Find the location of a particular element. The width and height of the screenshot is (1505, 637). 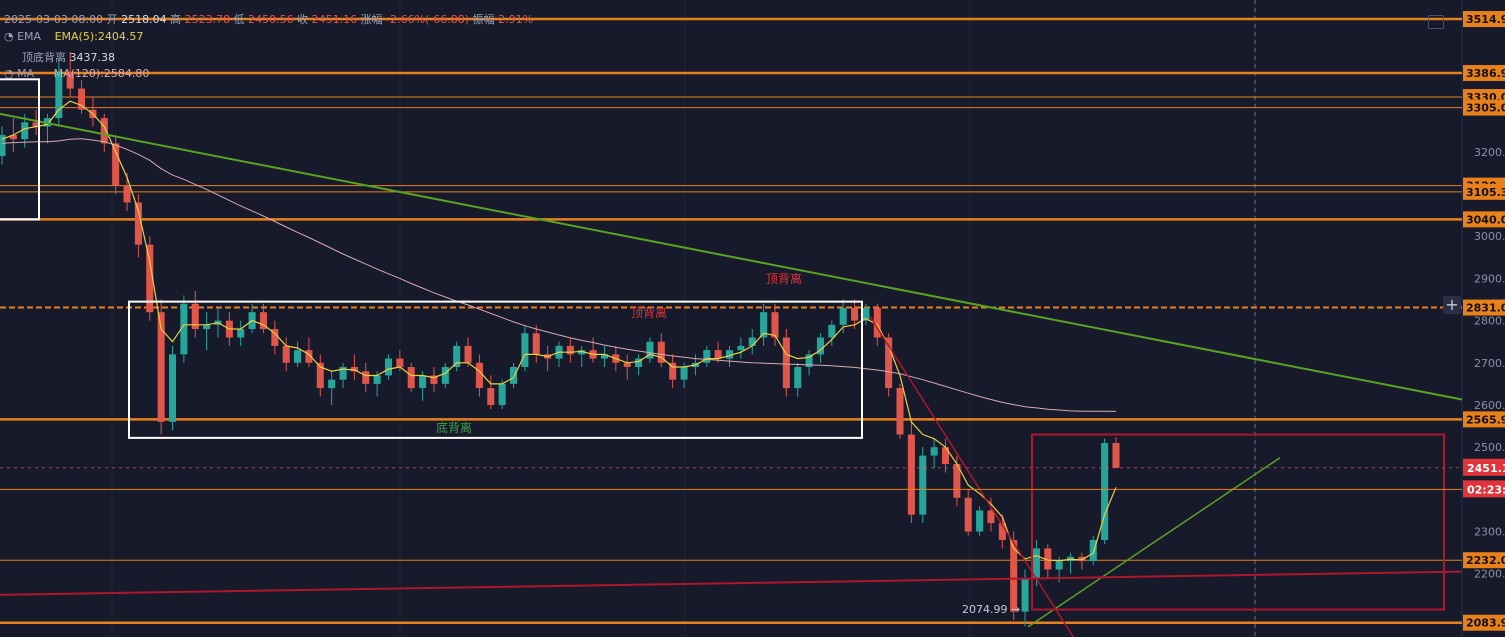

divergence-indicator-row: 顶底背离 3437.38 is located at coordinates (68, 57).